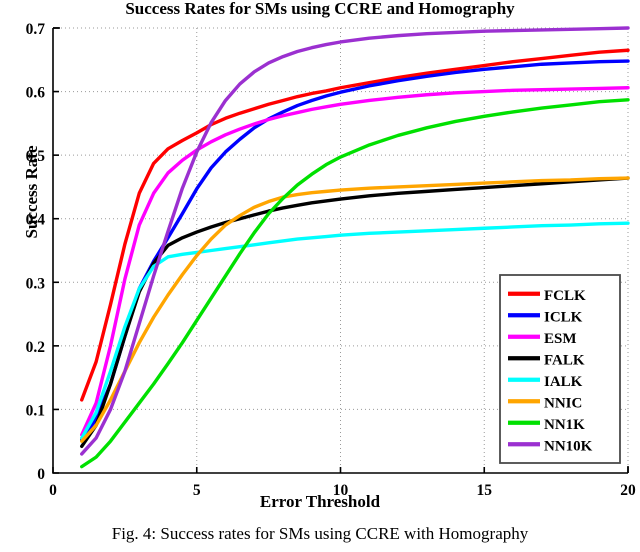 The width and height of the screenshot is (640, 552). Describe the element at coordinates (31, 192) in the screenshot. I see `y-axis-label: Success Rate` at that location.